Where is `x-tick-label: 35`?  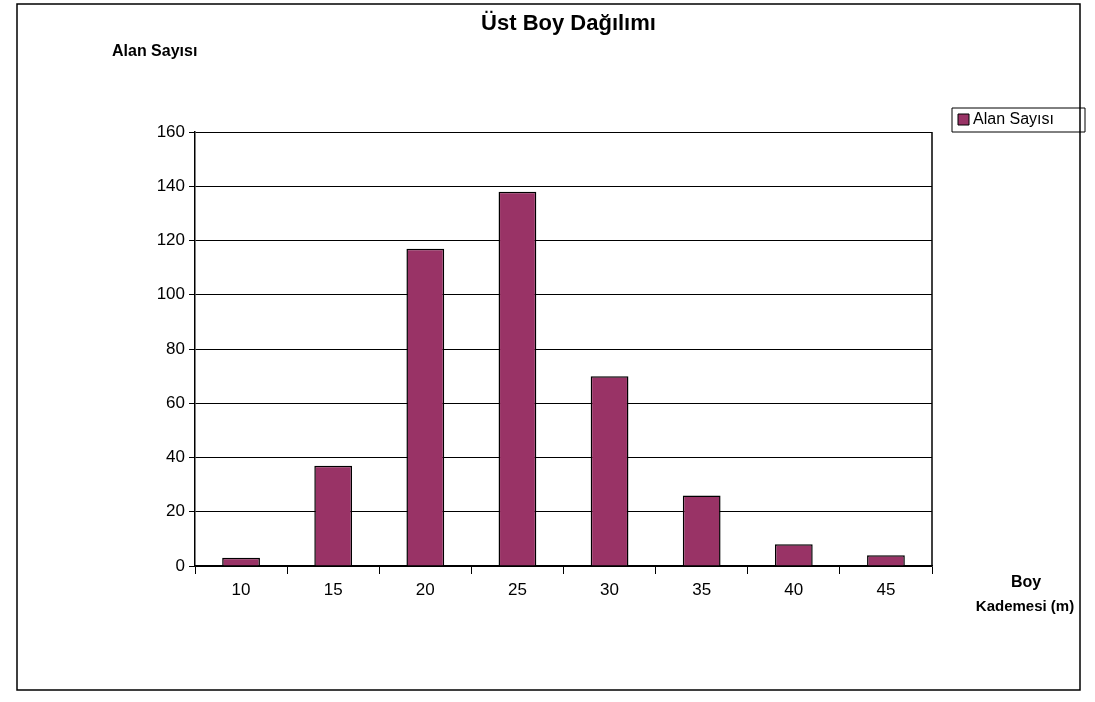
x-tick-label: 35 is located at coordinates (702, 589).